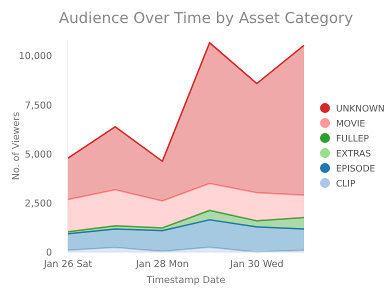 Image resolution: width=391 pixels, height=295 pixels. Describe the element at coordinates (38, 154) in the screenshot. I see `y-tick-label: 5,000` at that location.